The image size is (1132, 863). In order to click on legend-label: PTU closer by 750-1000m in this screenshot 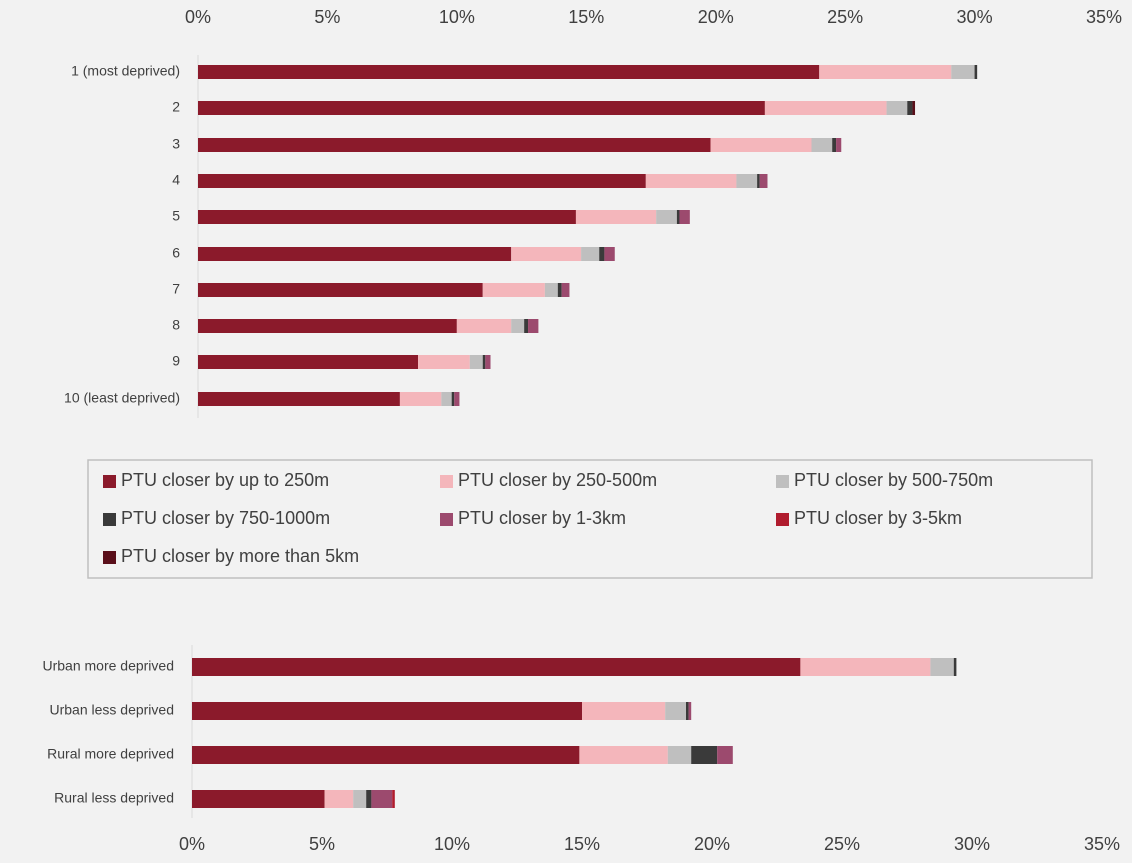, I will do `click(225, 518)`.